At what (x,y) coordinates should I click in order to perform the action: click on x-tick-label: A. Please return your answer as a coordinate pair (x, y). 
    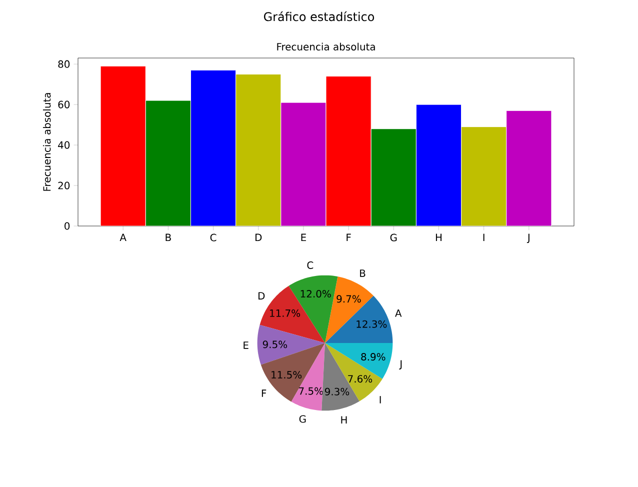
    Looking at the image, I should click on (123, 238).